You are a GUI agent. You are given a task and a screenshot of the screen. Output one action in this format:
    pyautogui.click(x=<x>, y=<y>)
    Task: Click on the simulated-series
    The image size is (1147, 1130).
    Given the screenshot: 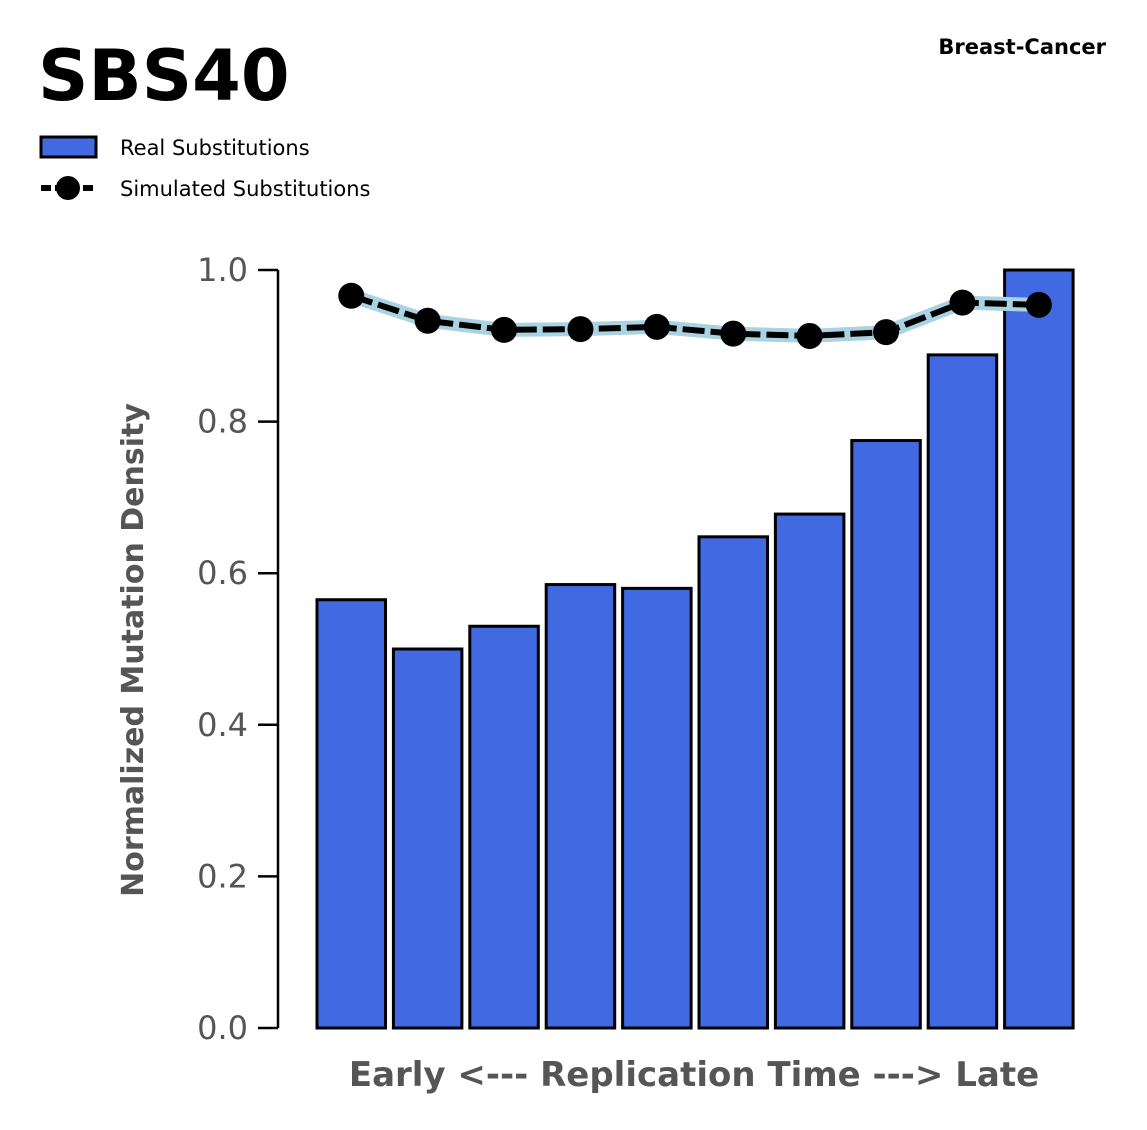 What is the action you would take?
    pyautogui.click(x=695, y=315)
    